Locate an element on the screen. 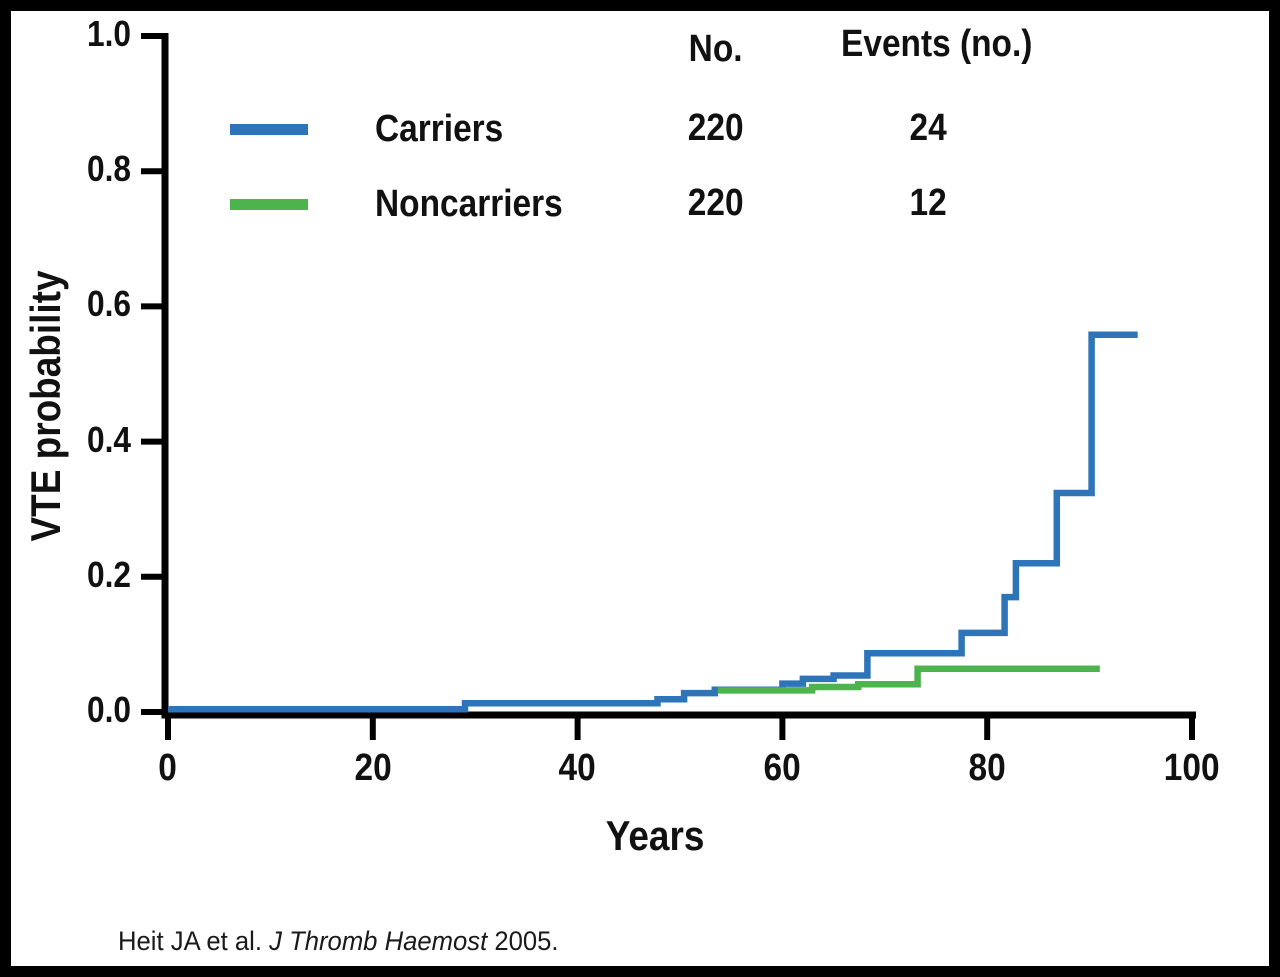  citation-year: 2005. is located at coordinates (523, 941).